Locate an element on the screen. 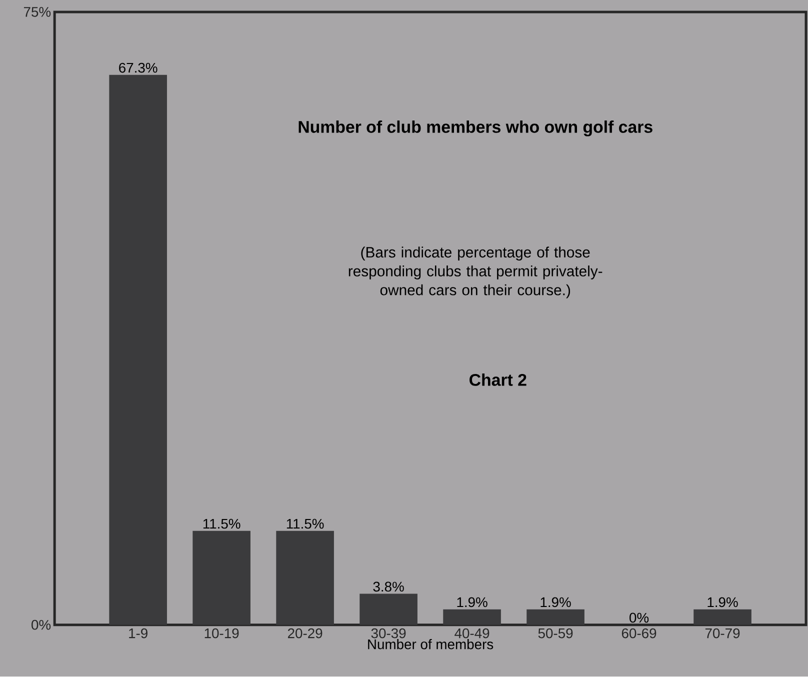 This screenshot has width=808, height=677. x-tick-label: 70-79 is located at coordinates (722, 633).